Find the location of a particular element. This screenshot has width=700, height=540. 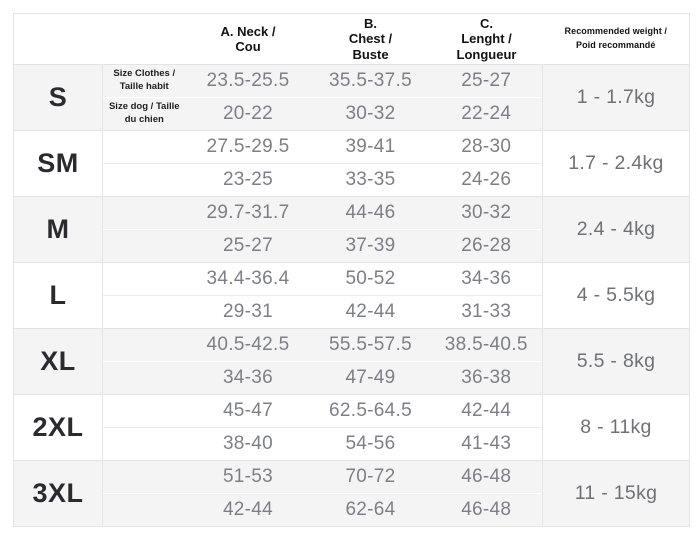

neck-clothes-value: 27.5-29.5 is located at coordinates (248, 146).